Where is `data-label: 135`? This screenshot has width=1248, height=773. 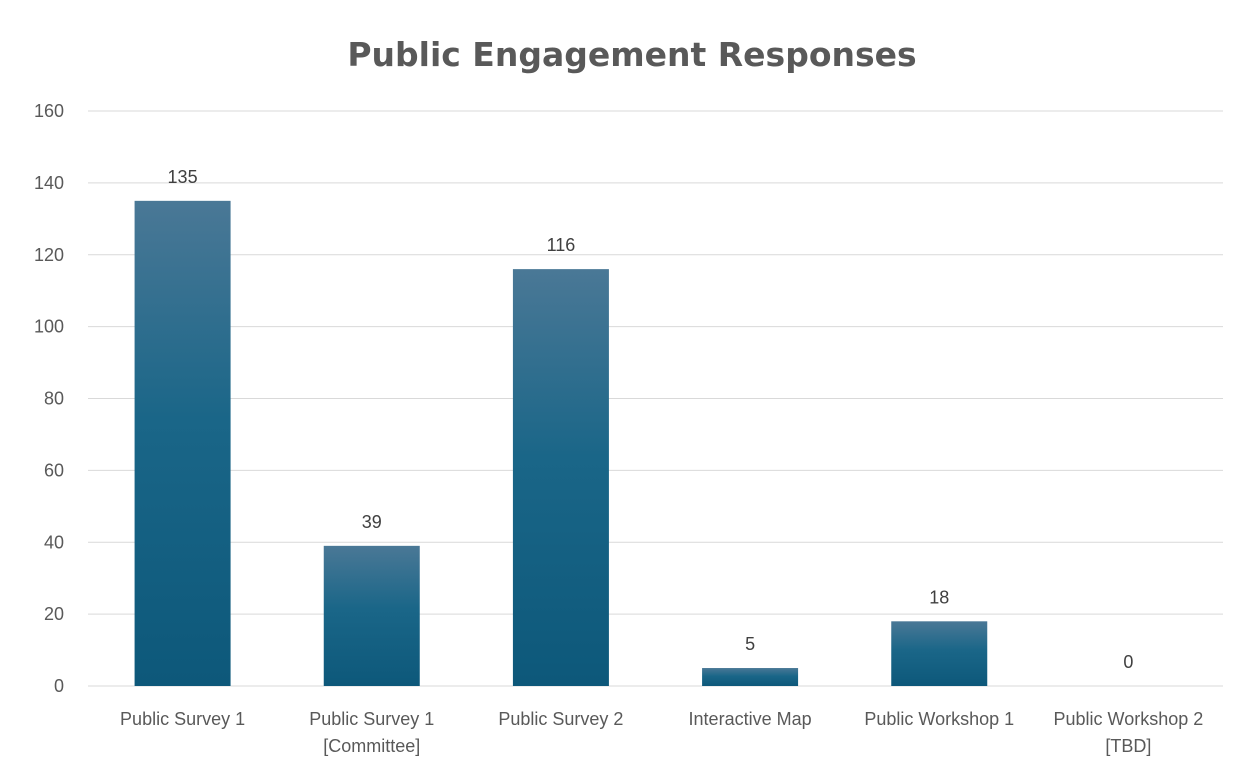 data-label: 135 is located at coordinates (183, 177).